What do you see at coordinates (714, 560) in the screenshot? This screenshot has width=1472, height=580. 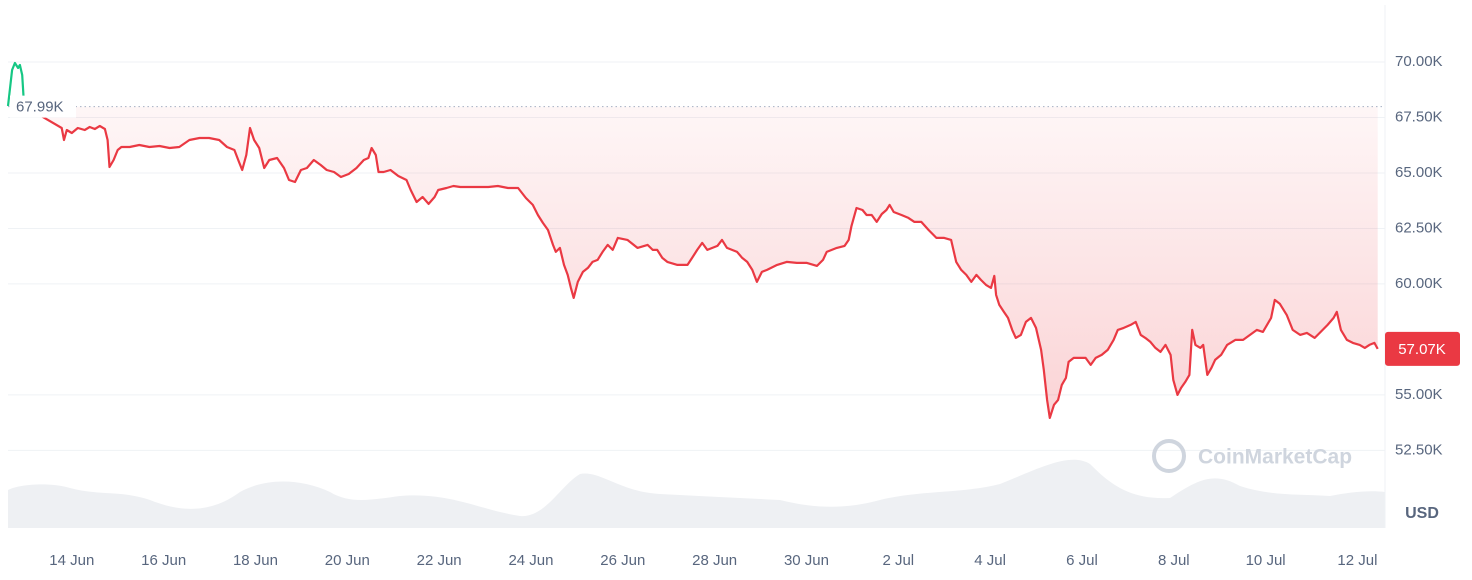 I see `x-tick-label: 28 Jun` at bounding box center [714, 560].